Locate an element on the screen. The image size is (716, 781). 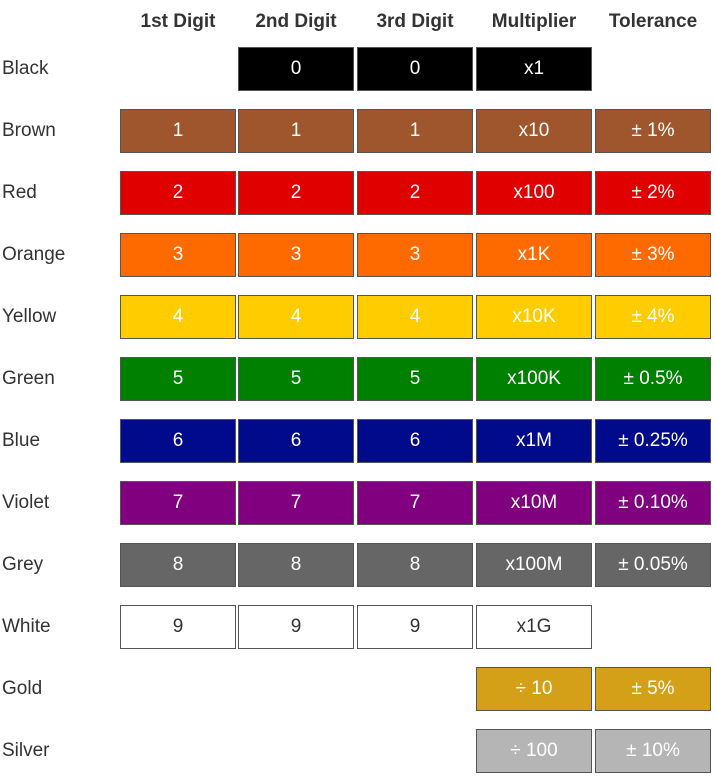
cell-grey-digit3: 8 is located at coordinates (415, 565).